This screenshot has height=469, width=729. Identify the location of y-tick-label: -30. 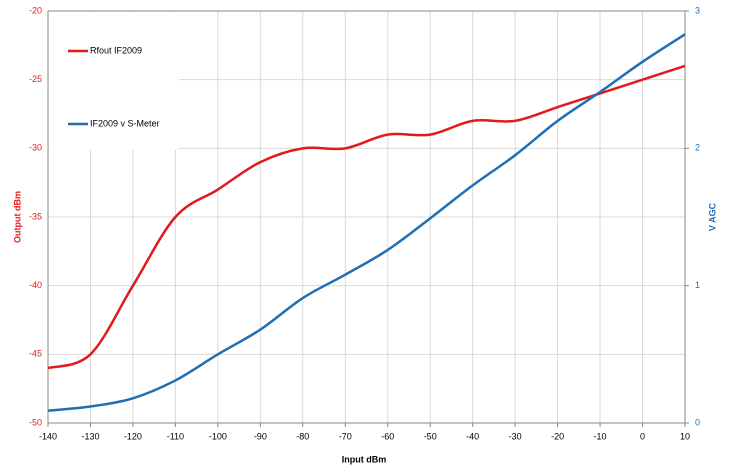
(35, 148).